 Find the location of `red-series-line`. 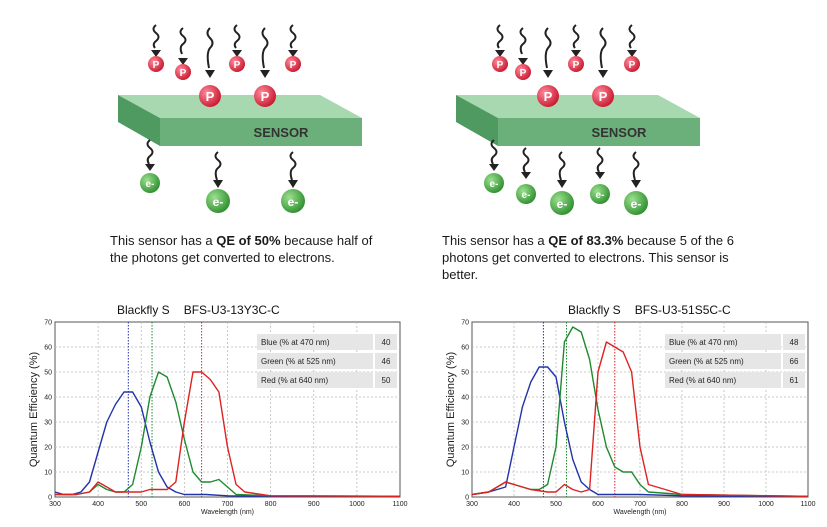

red-series-line is located at coordinates (228, 434).